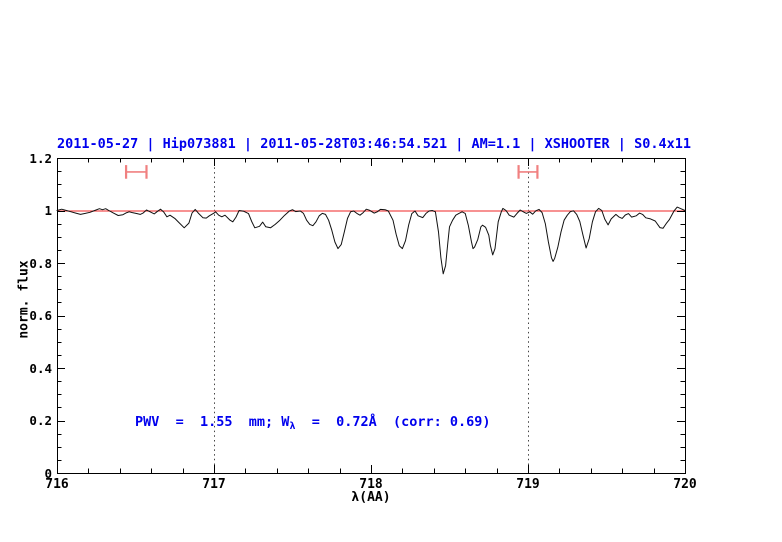 This screenshot has width=782, height=542. Describe the element at coordinates (40, 158) in the screenshot. I see `y-tick-label-1.2: 1.2` at that location.